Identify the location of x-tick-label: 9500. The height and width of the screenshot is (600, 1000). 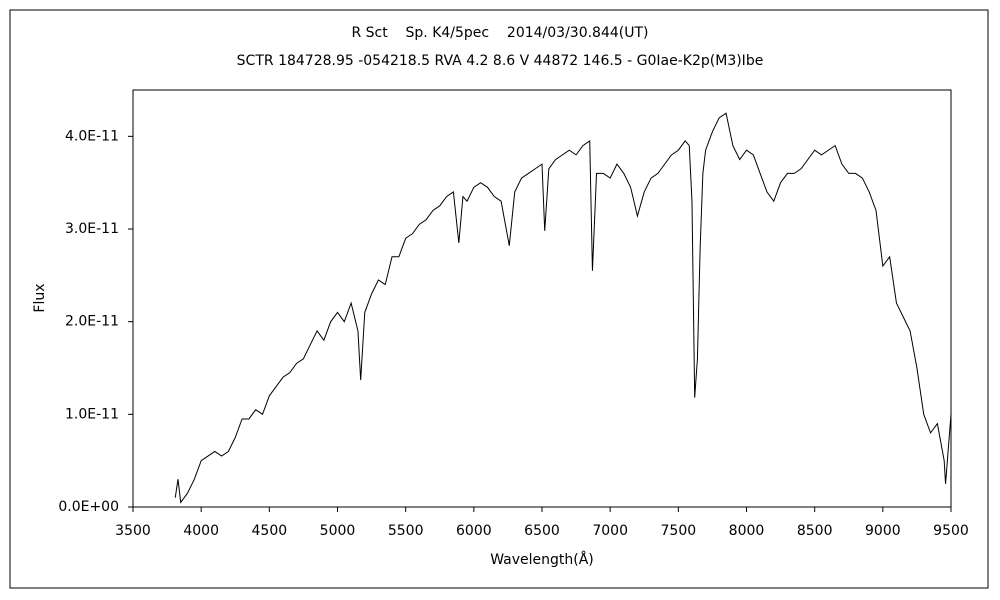
(951, 531).